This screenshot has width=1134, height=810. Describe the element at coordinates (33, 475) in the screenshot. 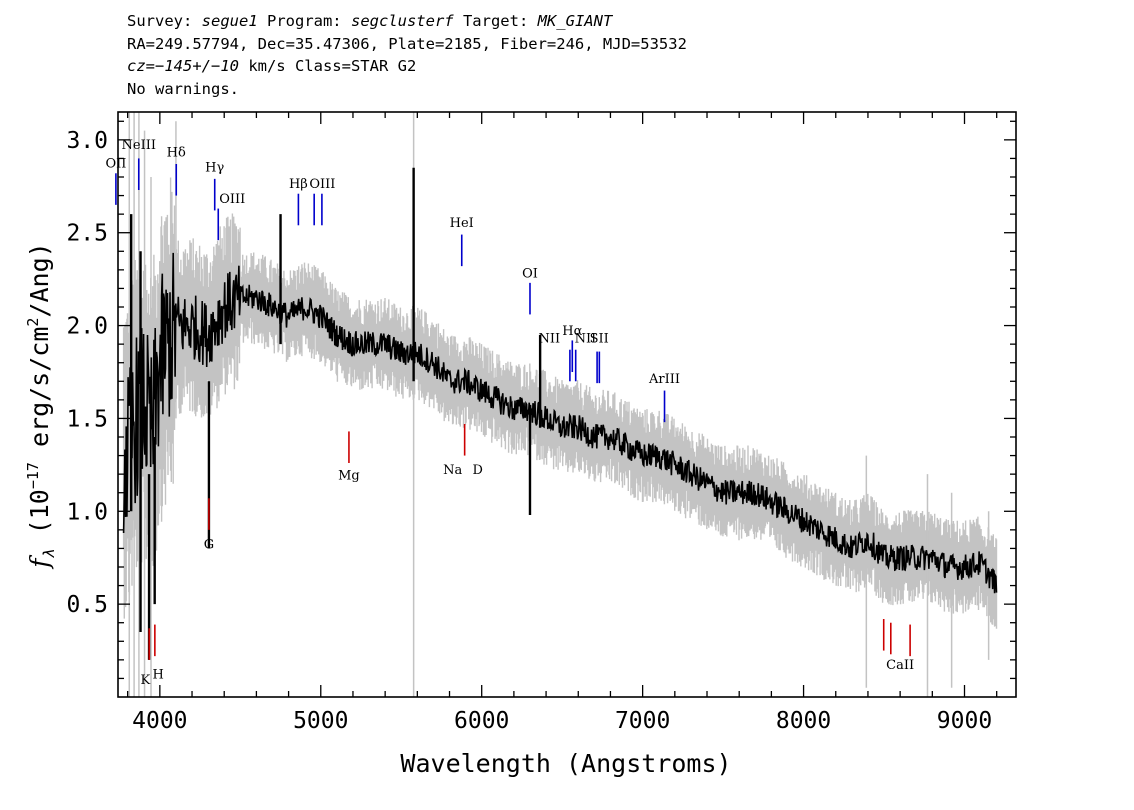

I see `y-label-exp: −17` at that location.